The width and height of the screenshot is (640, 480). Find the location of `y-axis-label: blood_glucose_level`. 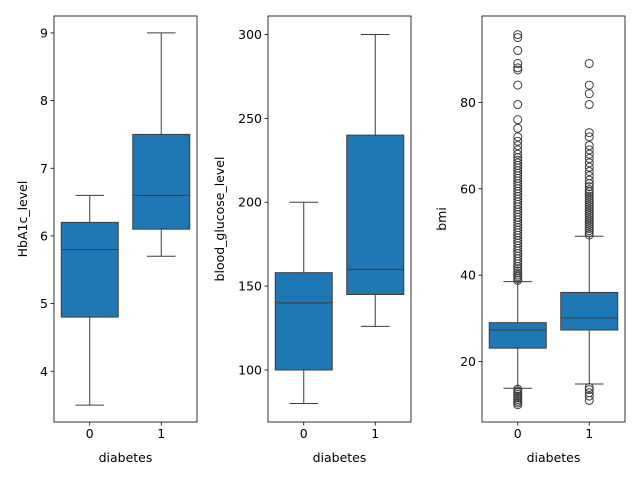

y-axis-label: blood_glucose_level is located at coordinates (219, 219).